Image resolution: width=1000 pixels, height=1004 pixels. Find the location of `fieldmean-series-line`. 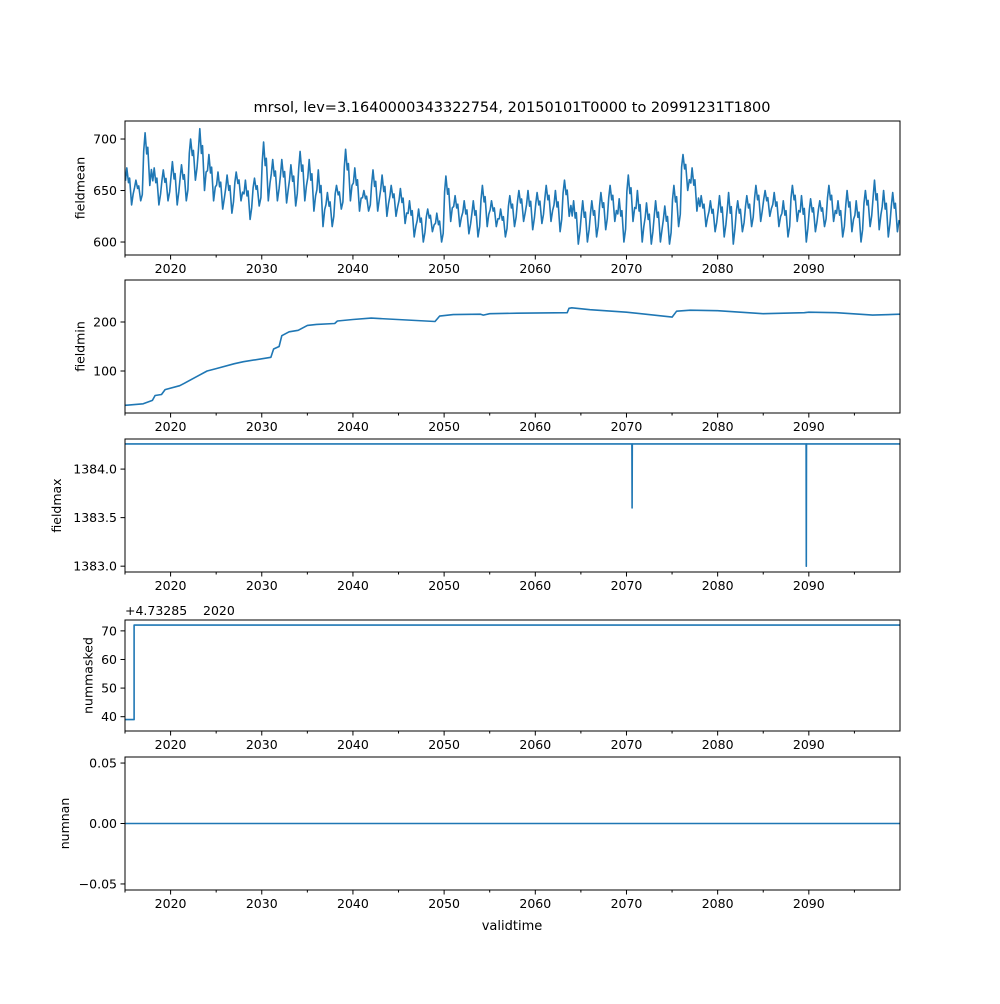

fieldmean-series-line is located at coordinates (512, 186).